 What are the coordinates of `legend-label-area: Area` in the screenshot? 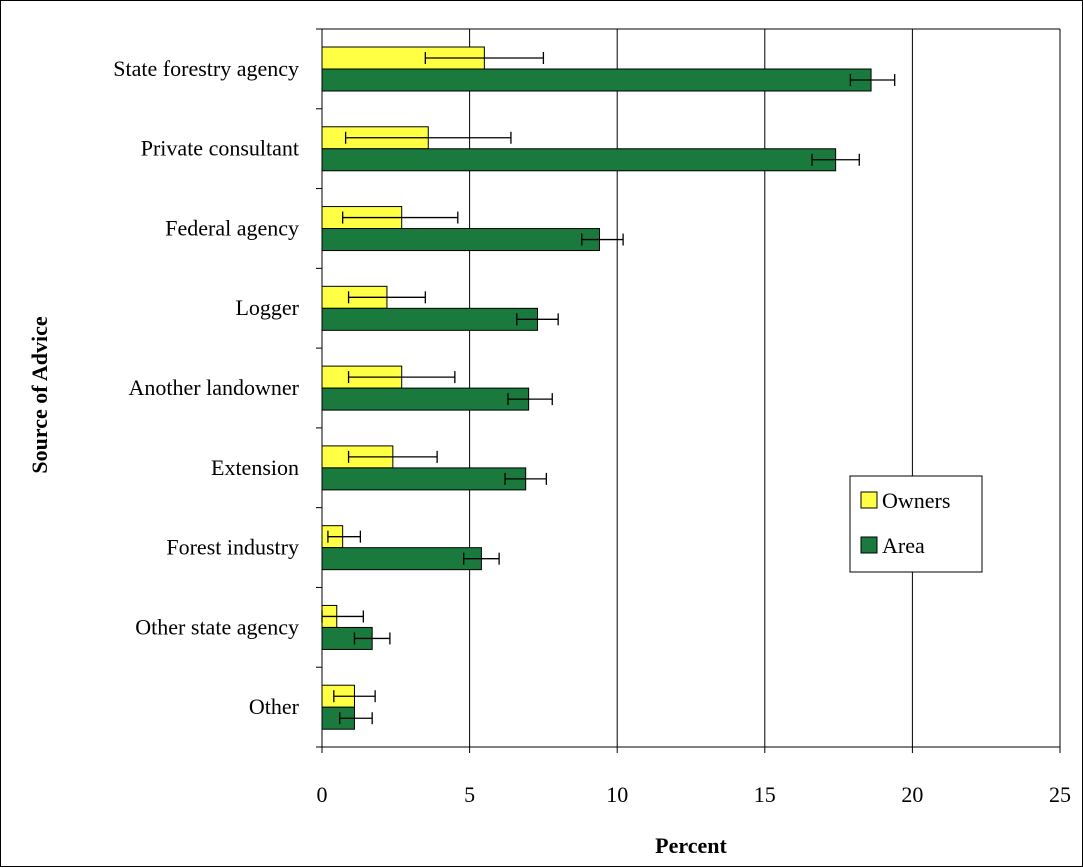 It's located at (903, 545).